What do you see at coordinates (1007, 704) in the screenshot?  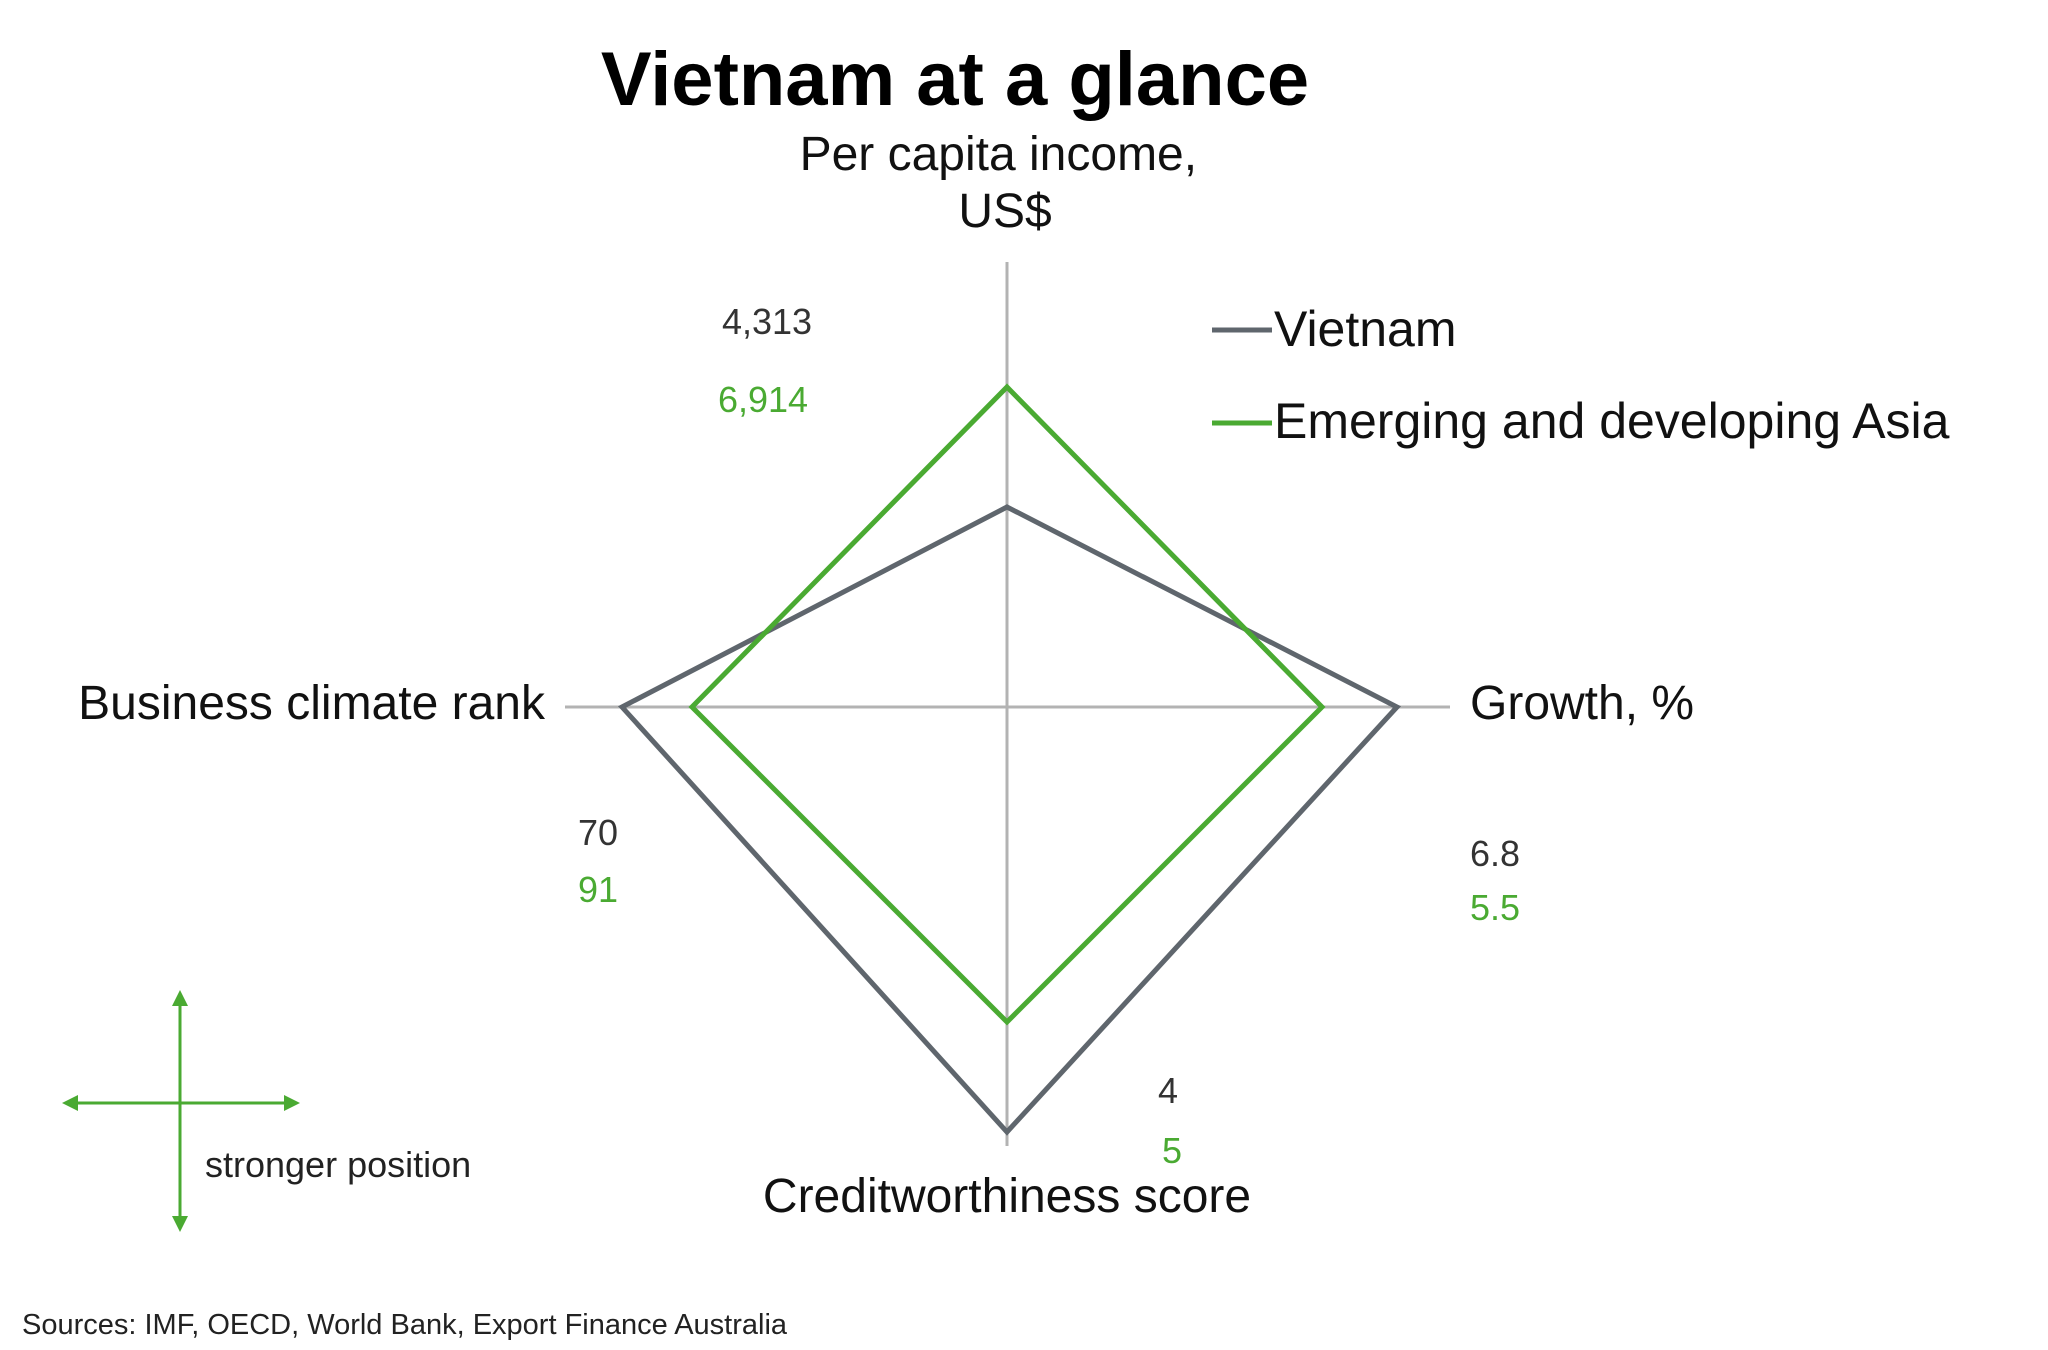 I see `series-polygon-emerging-asia` at bounding box center [1007, 704].